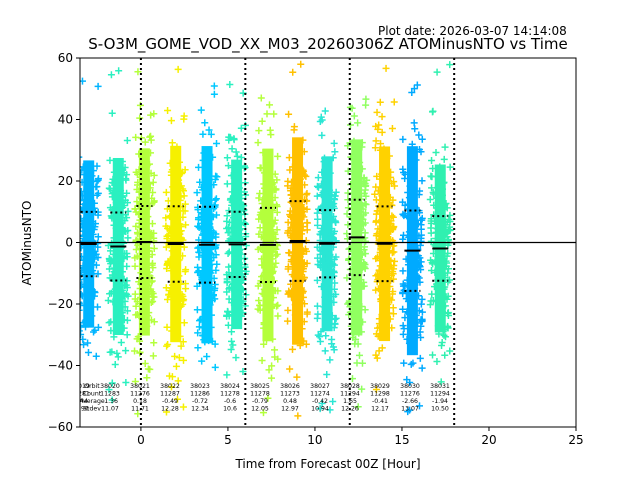 The height and width of the screenshot is (480, 640). Describe the element at coordinates (60, 366) in the screenshot. I see `y-tick-label: −40` at that location.